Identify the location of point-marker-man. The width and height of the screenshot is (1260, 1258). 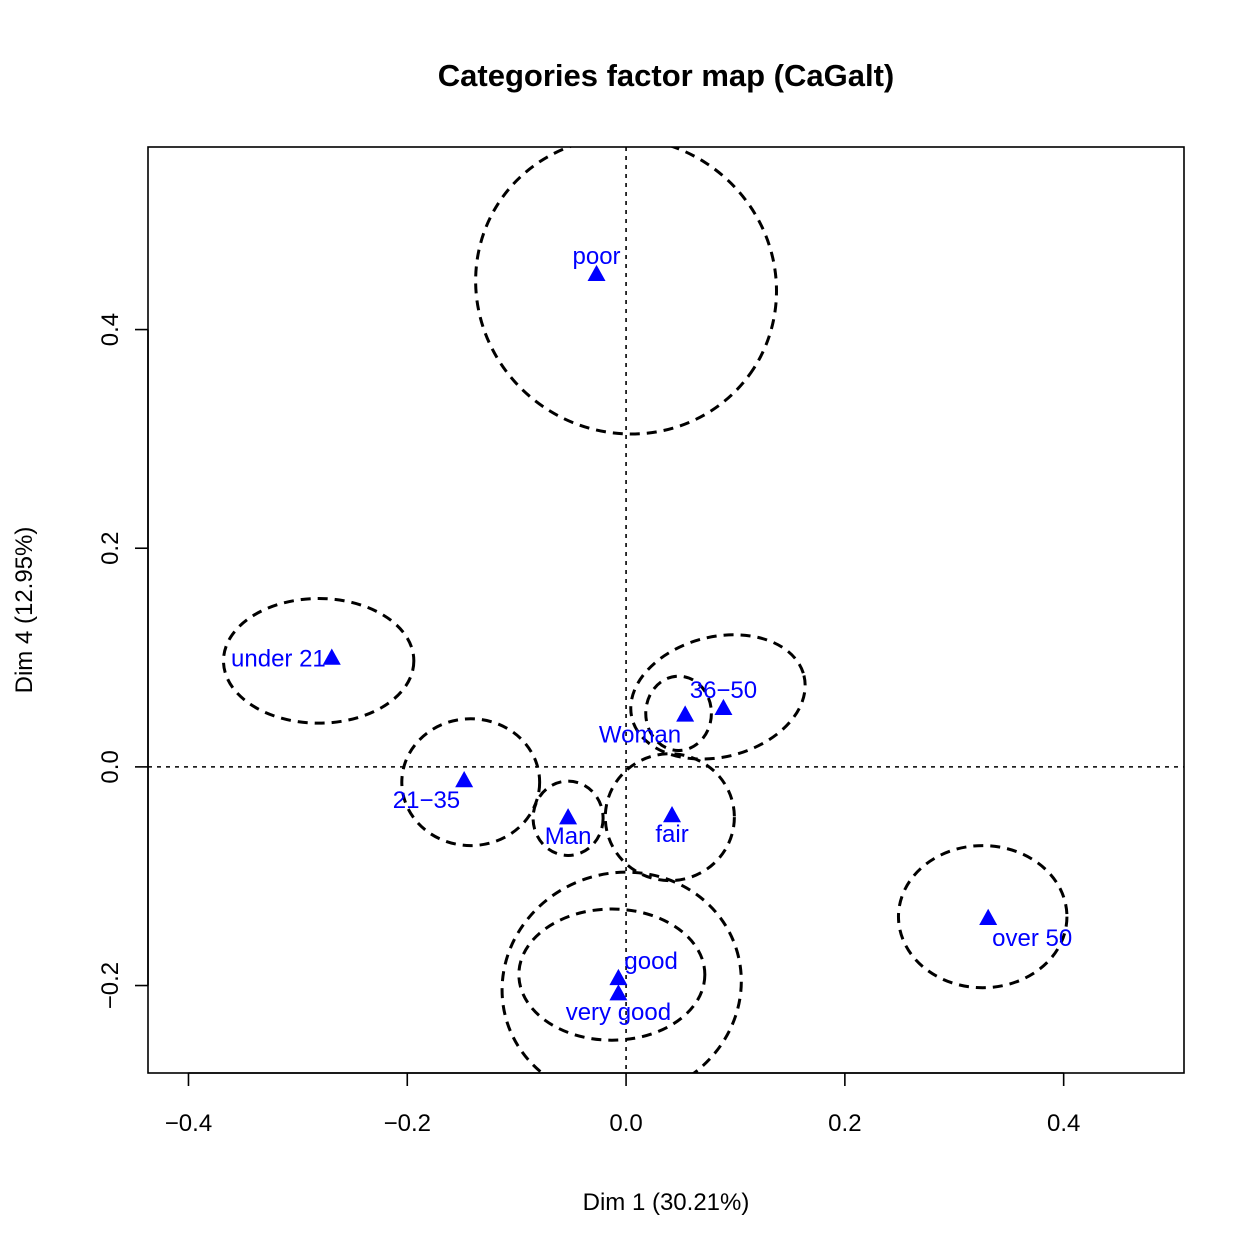
(568, 816).